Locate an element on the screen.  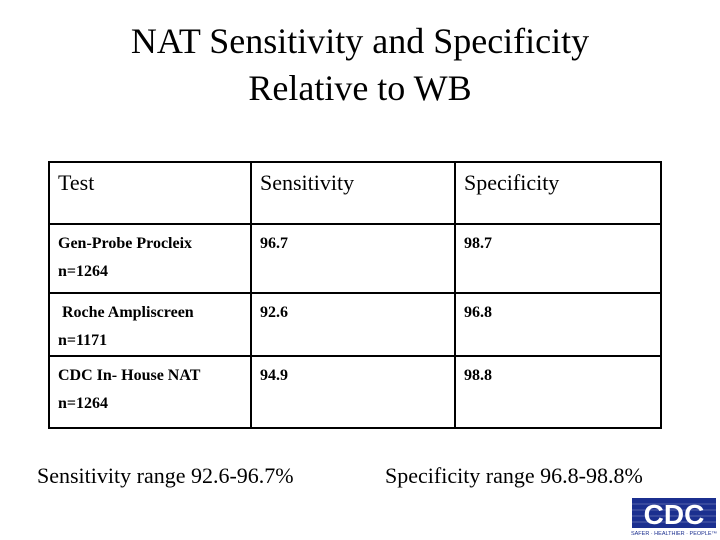
sensitivity-value: 96.7 is located at coordinates (353, 258).